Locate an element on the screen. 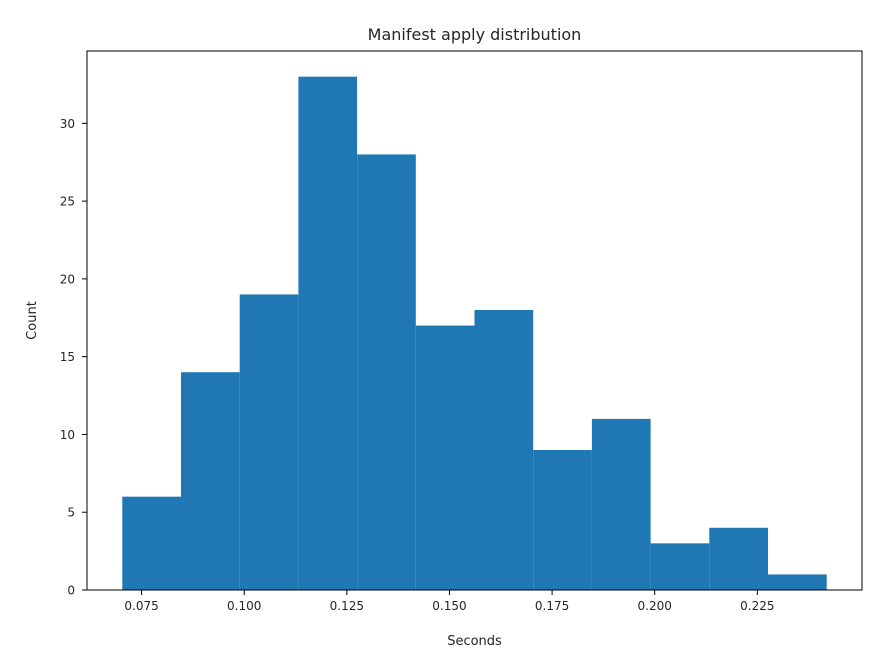 The width and height of the screenshot is (896, 672). x-axis-label: Seconds is located at coordinates (474, 641).